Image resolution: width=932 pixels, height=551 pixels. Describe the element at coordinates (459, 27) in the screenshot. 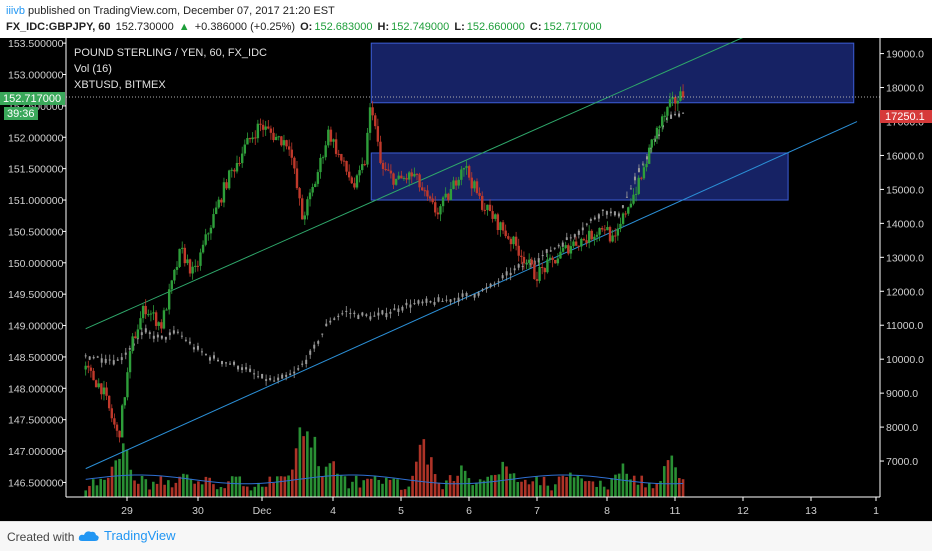

I see `low-label: L:` at that location.